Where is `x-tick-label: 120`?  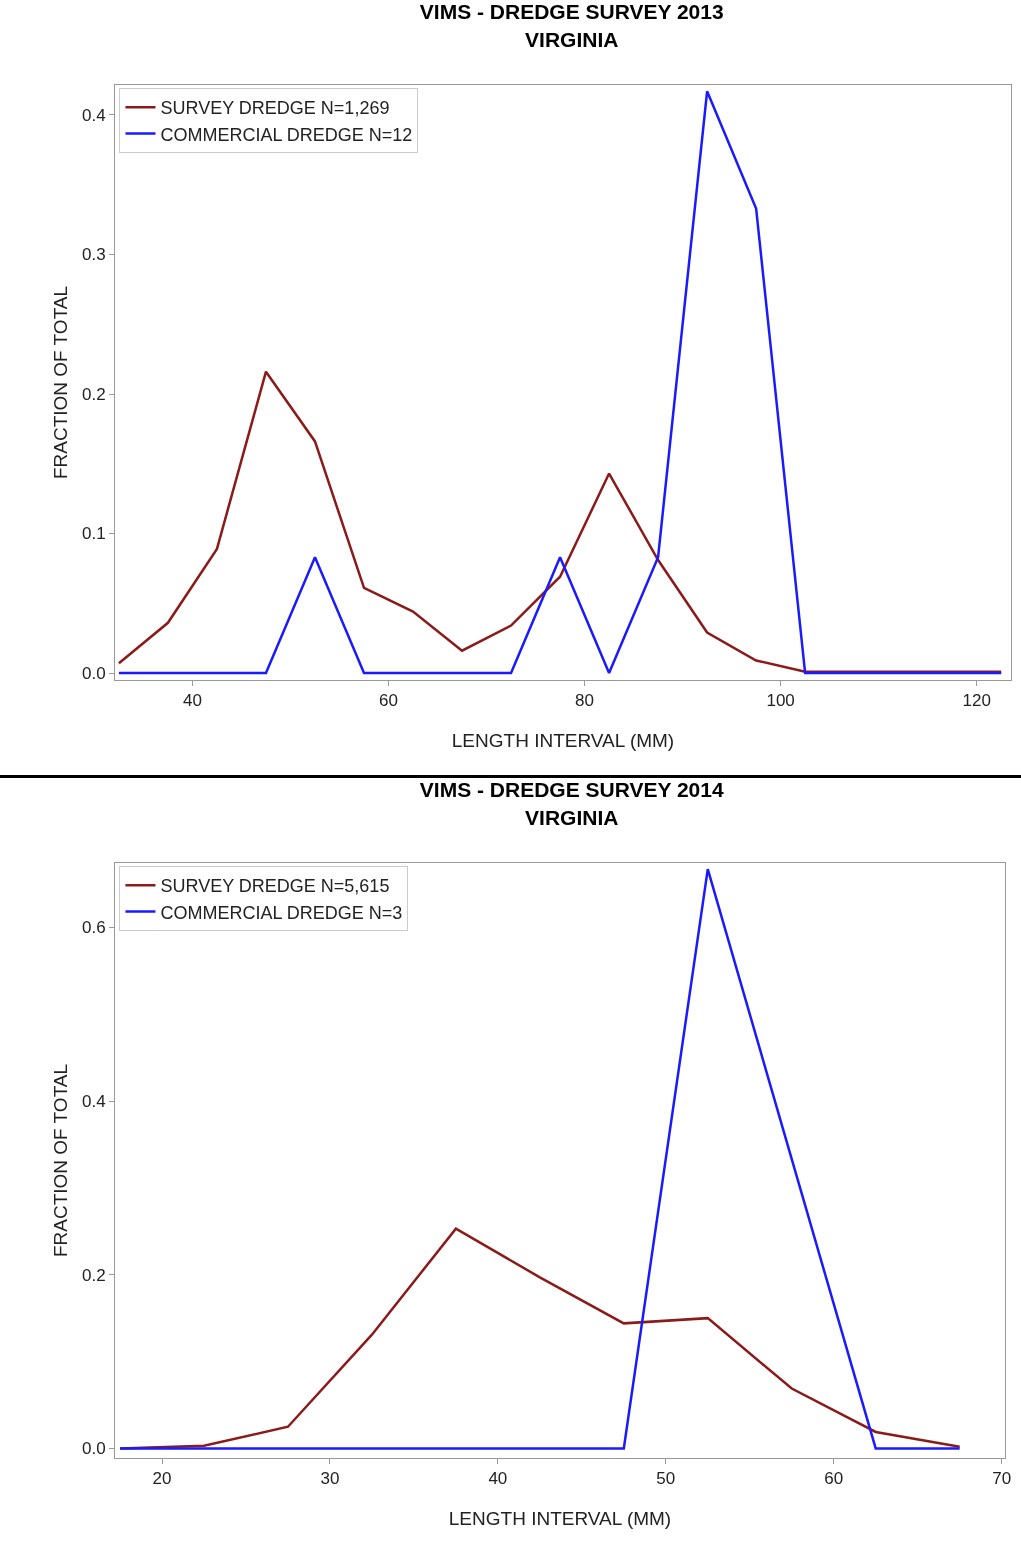
x-tick-label: 120 is located at coordinates (976, 701).